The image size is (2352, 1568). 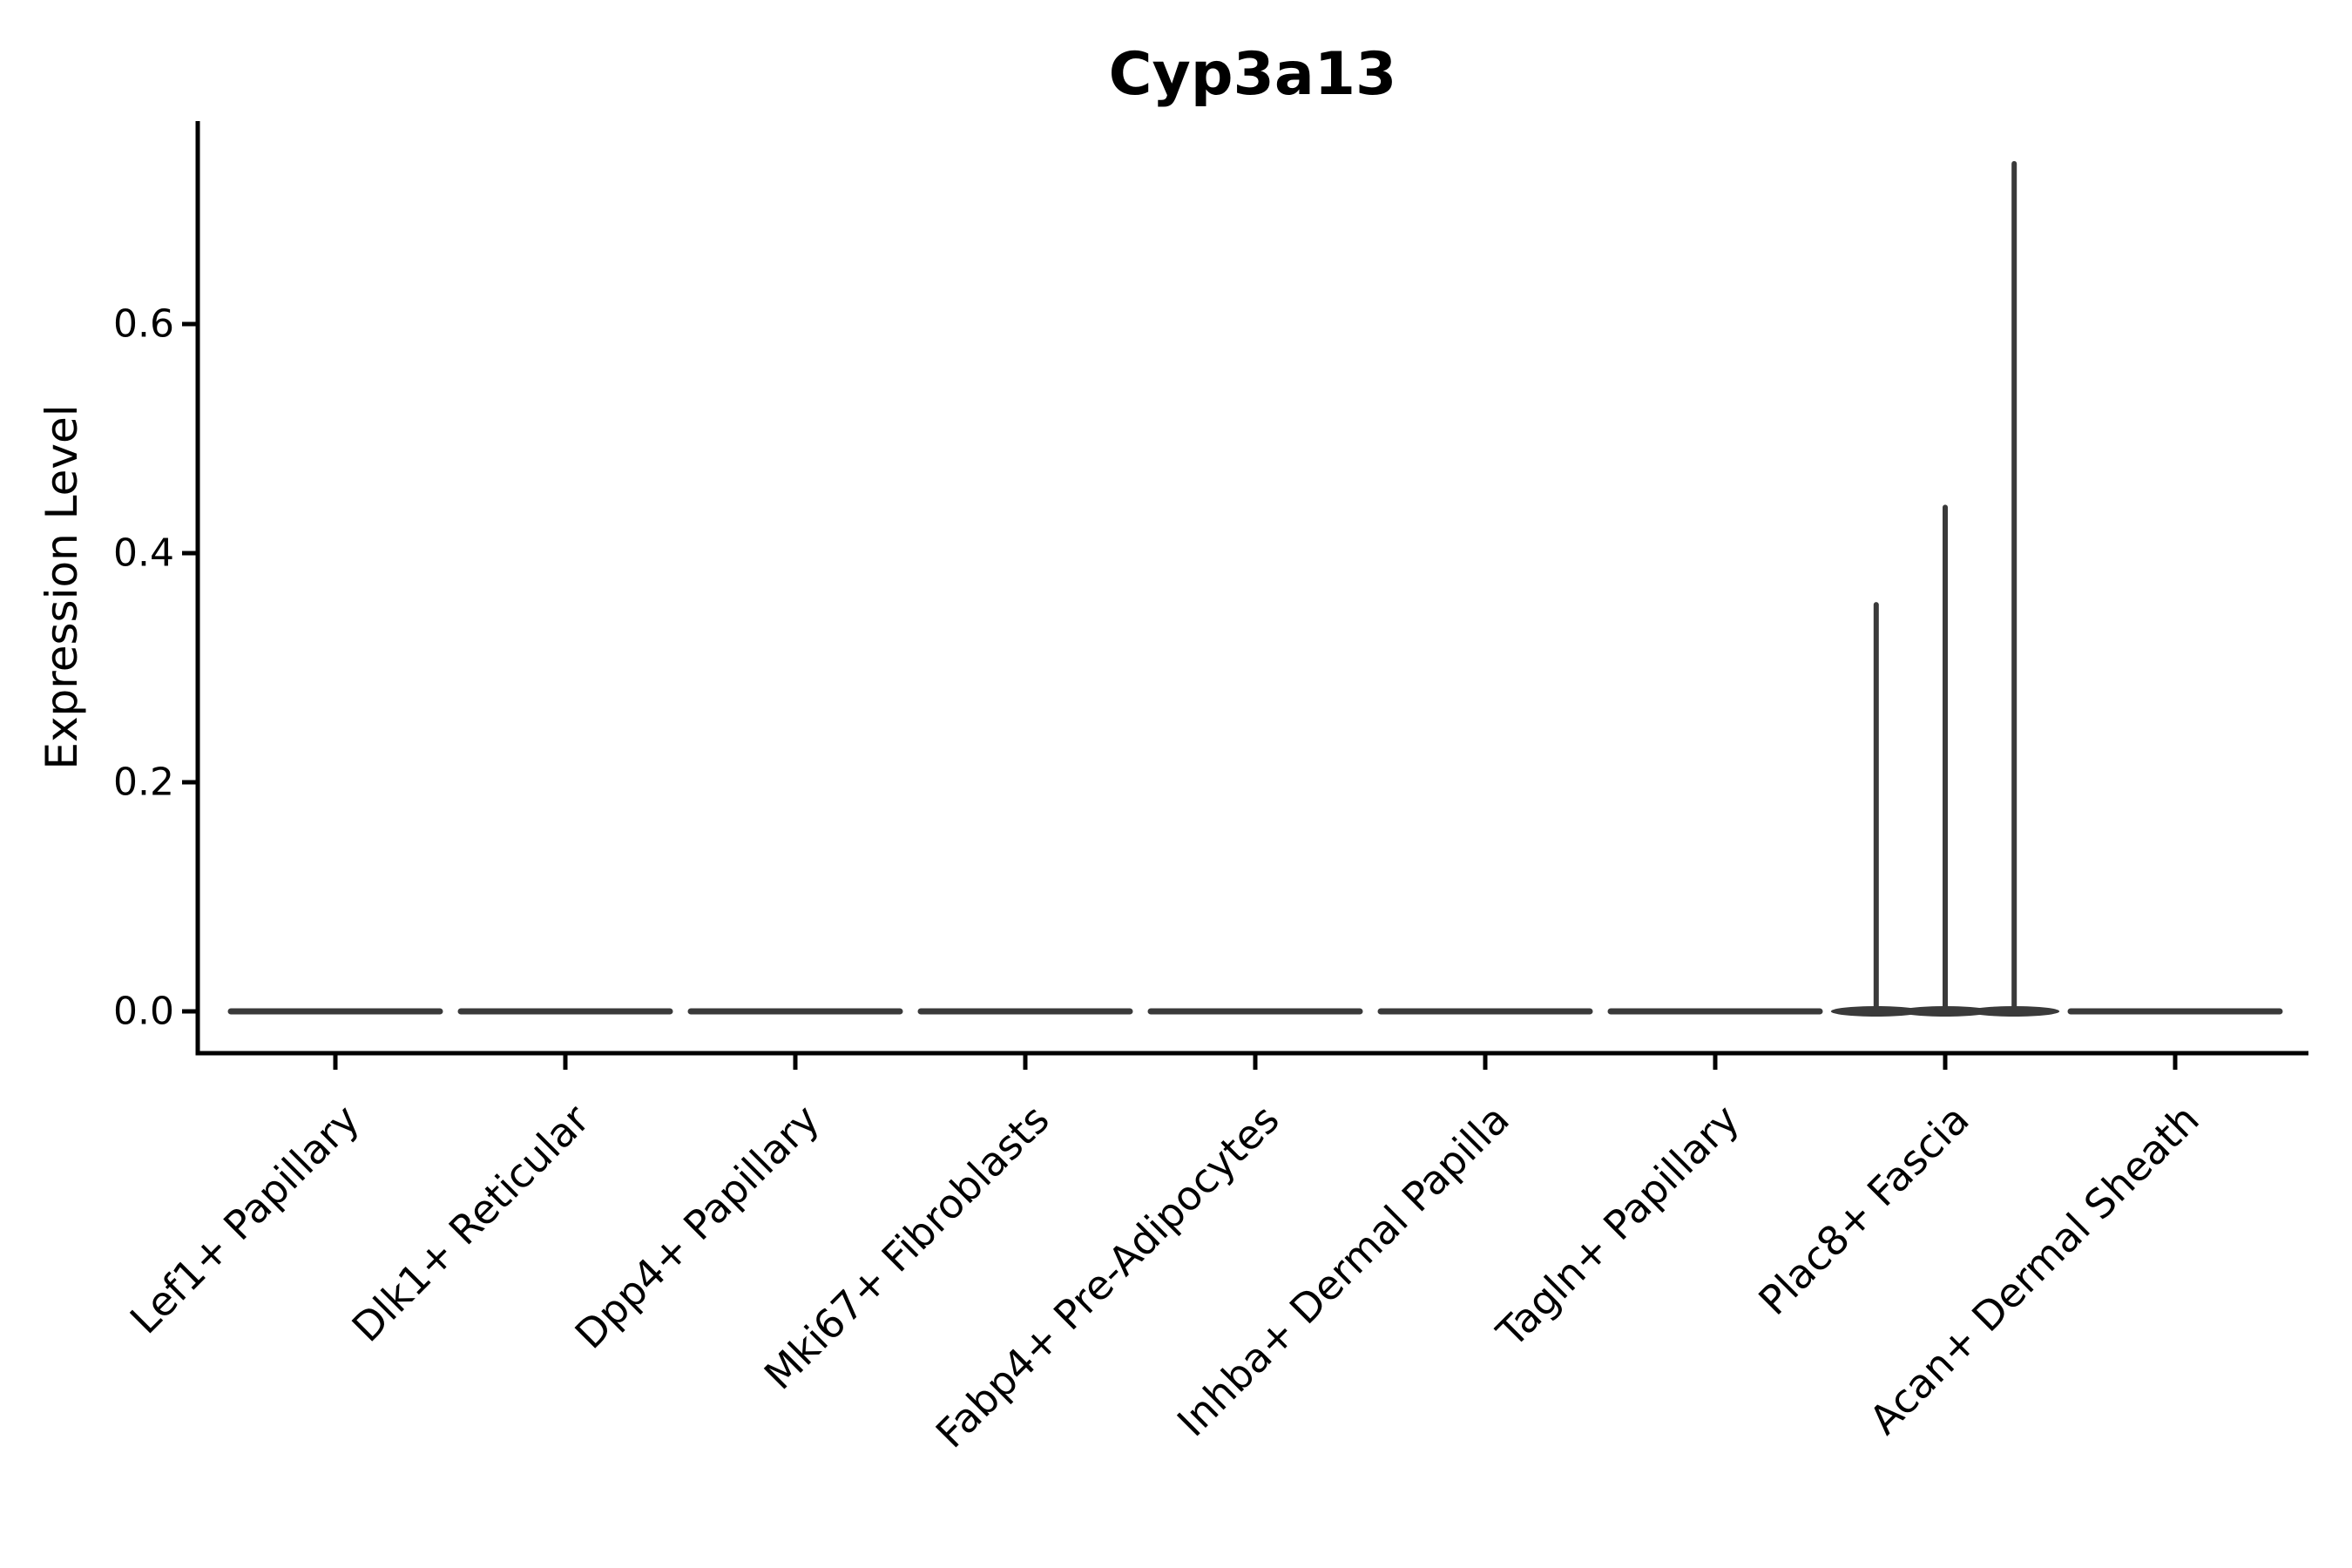 What do you see at coordinates (1253, 74) in the screenshot?
I see `chart-title: Cyp3a13` at bounding box center [1253, 74].